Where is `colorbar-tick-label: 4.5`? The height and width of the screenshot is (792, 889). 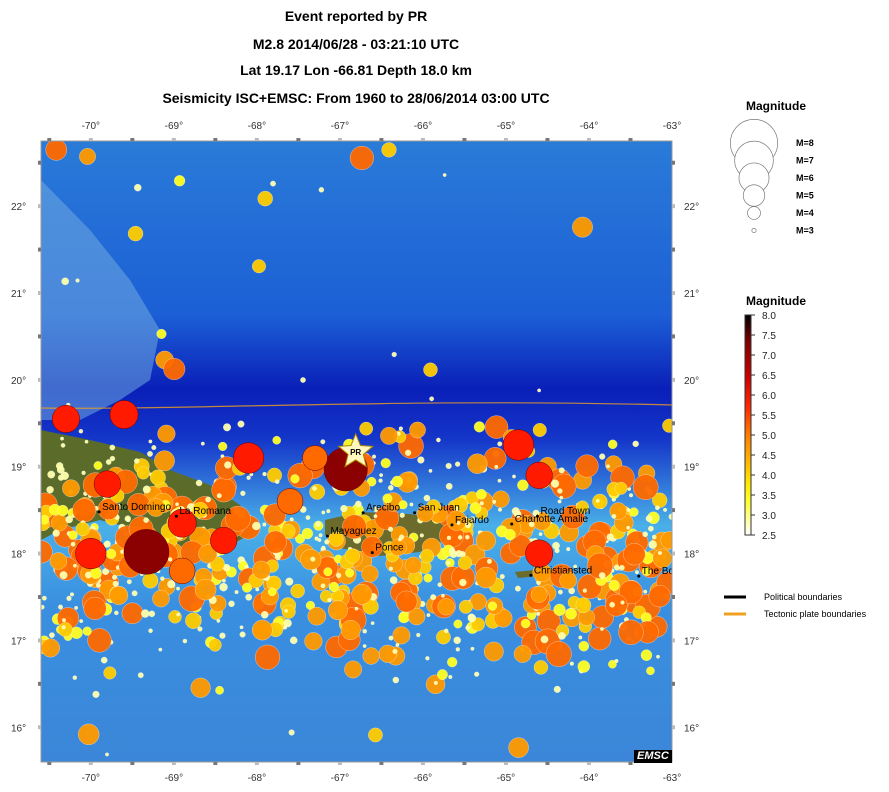 colorbar-tick-label: 4.5 is located at coordinates (769, 456).